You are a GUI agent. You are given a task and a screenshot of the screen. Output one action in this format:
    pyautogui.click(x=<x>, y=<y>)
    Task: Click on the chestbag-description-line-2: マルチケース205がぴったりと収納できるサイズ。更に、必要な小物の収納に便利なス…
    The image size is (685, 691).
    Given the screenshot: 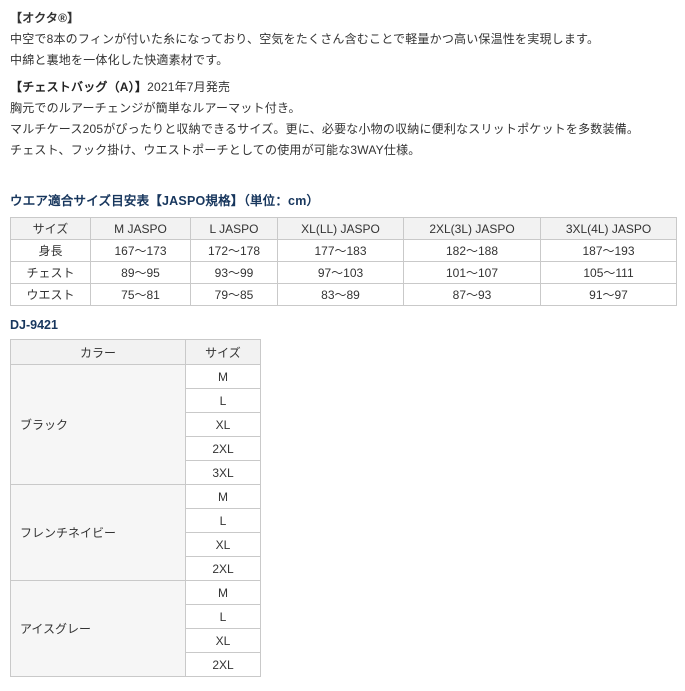 What is the action you would take?
    pyautogui.click(x=325, y=129)
    